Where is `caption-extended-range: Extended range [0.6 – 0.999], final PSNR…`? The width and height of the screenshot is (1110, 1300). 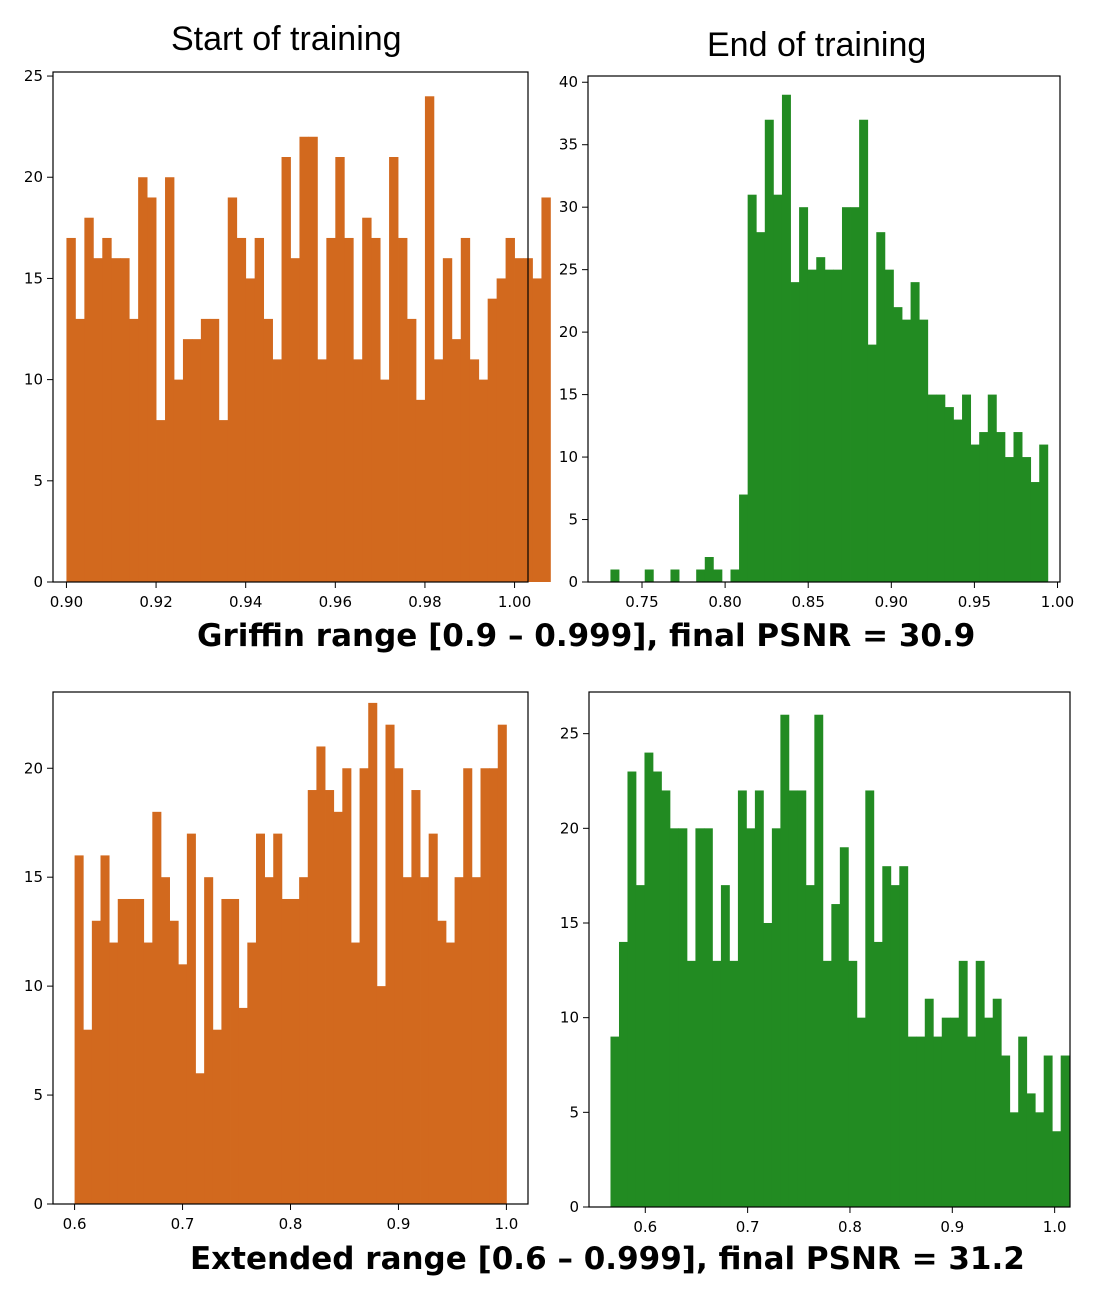 caption-extended-range: Extended range [0.6 – 0.999], final PSNR… is located at coordinates (607, 1259).